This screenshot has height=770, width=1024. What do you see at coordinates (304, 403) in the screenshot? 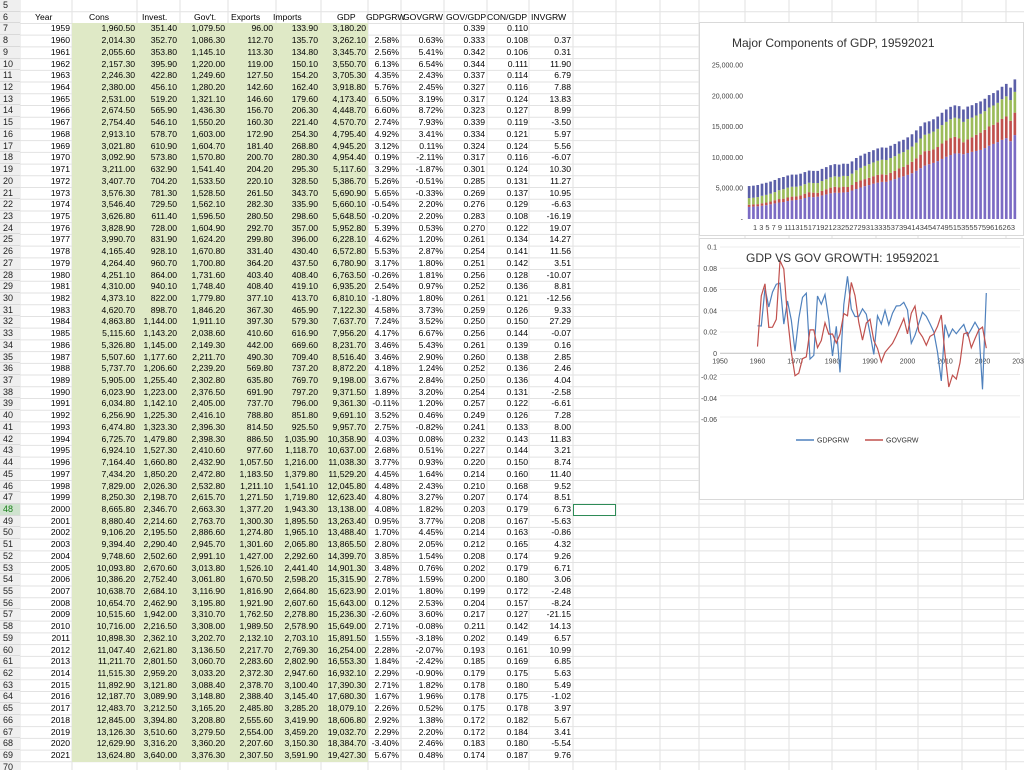
I see `table-cell: 796.00` at bounding box center [304, 403].